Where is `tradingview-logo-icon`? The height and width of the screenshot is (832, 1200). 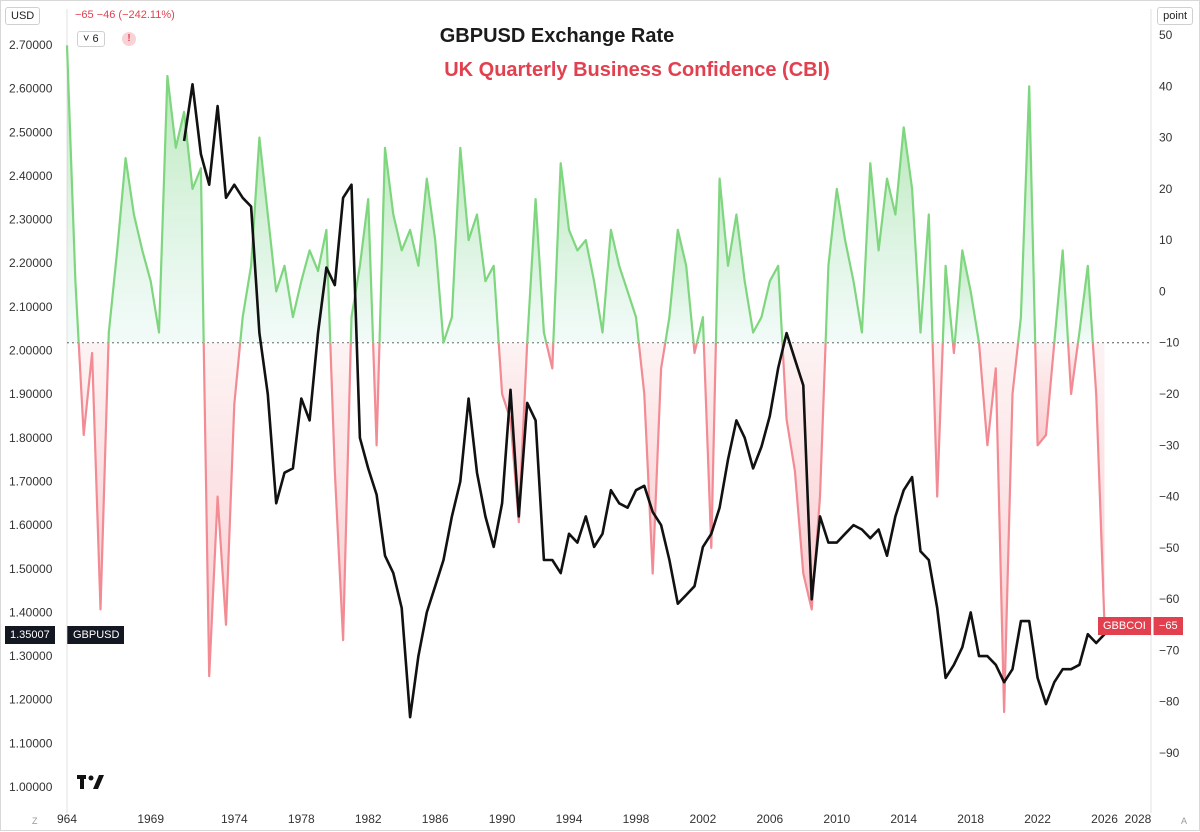
tradingview-logo-icon is located at coordinates (92, 782).